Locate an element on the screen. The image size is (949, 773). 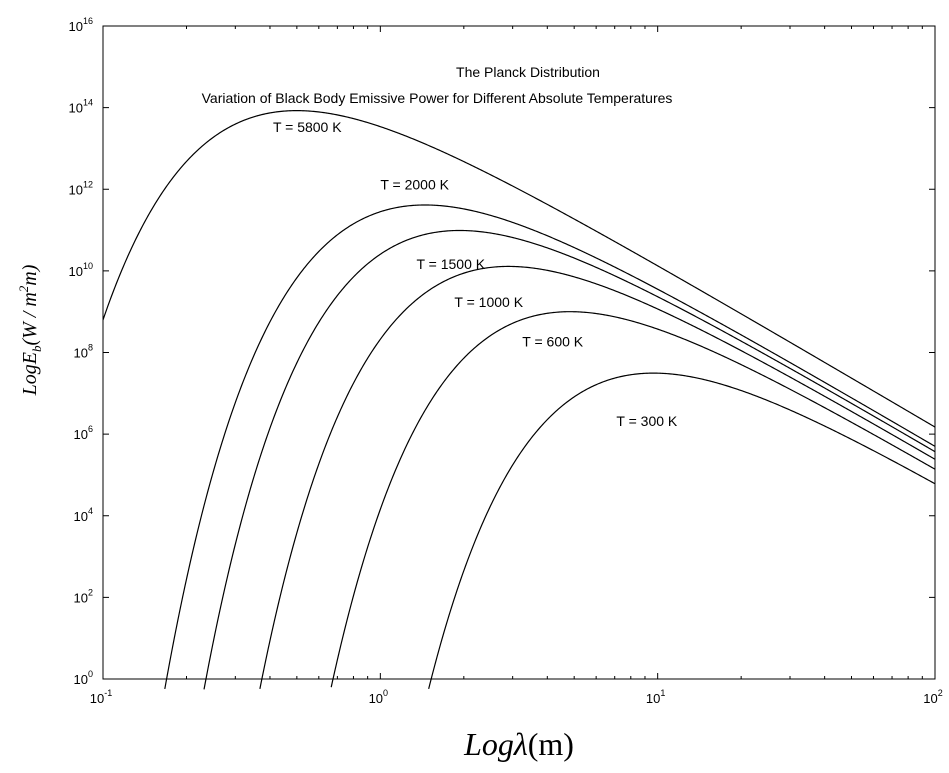
curve-label-5800k: T = 5800 K is located at coordinates (307, 127).